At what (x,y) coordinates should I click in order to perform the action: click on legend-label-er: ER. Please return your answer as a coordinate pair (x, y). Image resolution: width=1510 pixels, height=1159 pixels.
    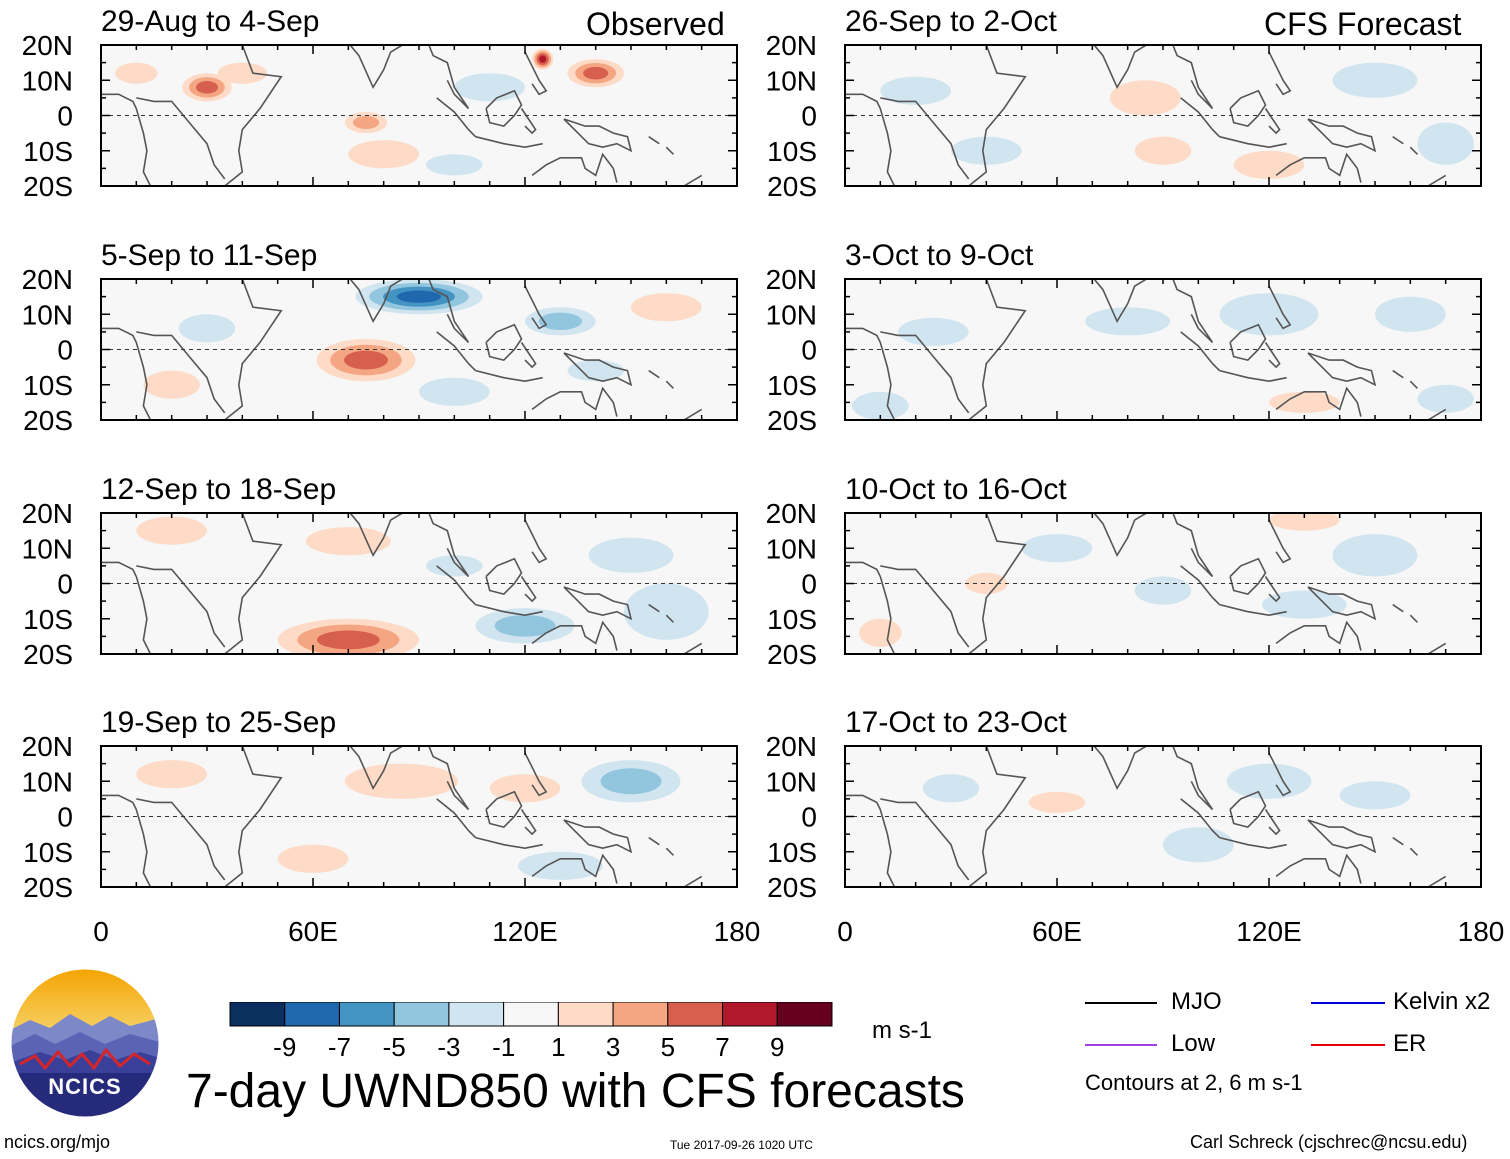
    Looking at the image, I should click on (1410, 1043).